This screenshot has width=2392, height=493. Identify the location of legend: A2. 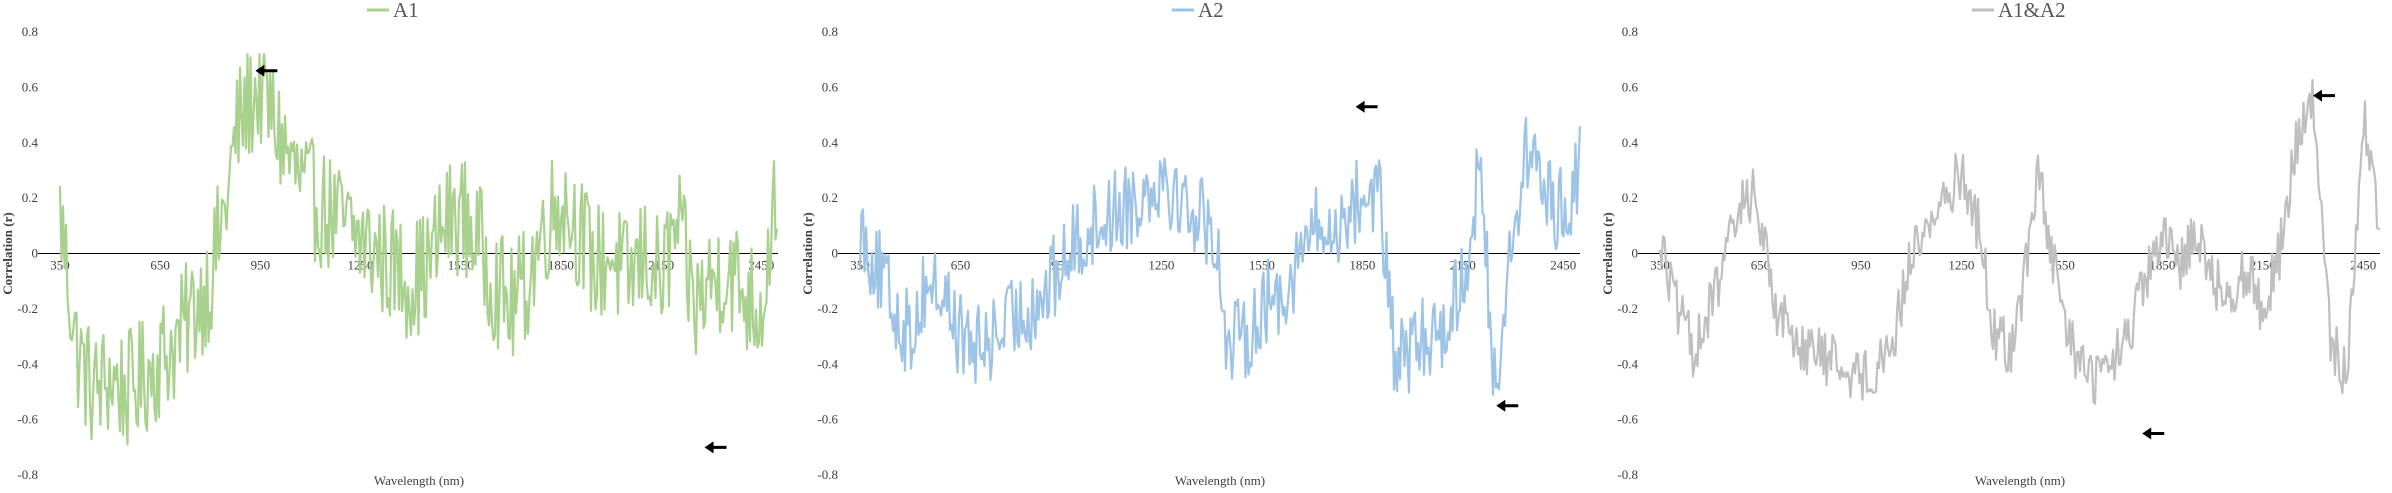
(1198, 11).